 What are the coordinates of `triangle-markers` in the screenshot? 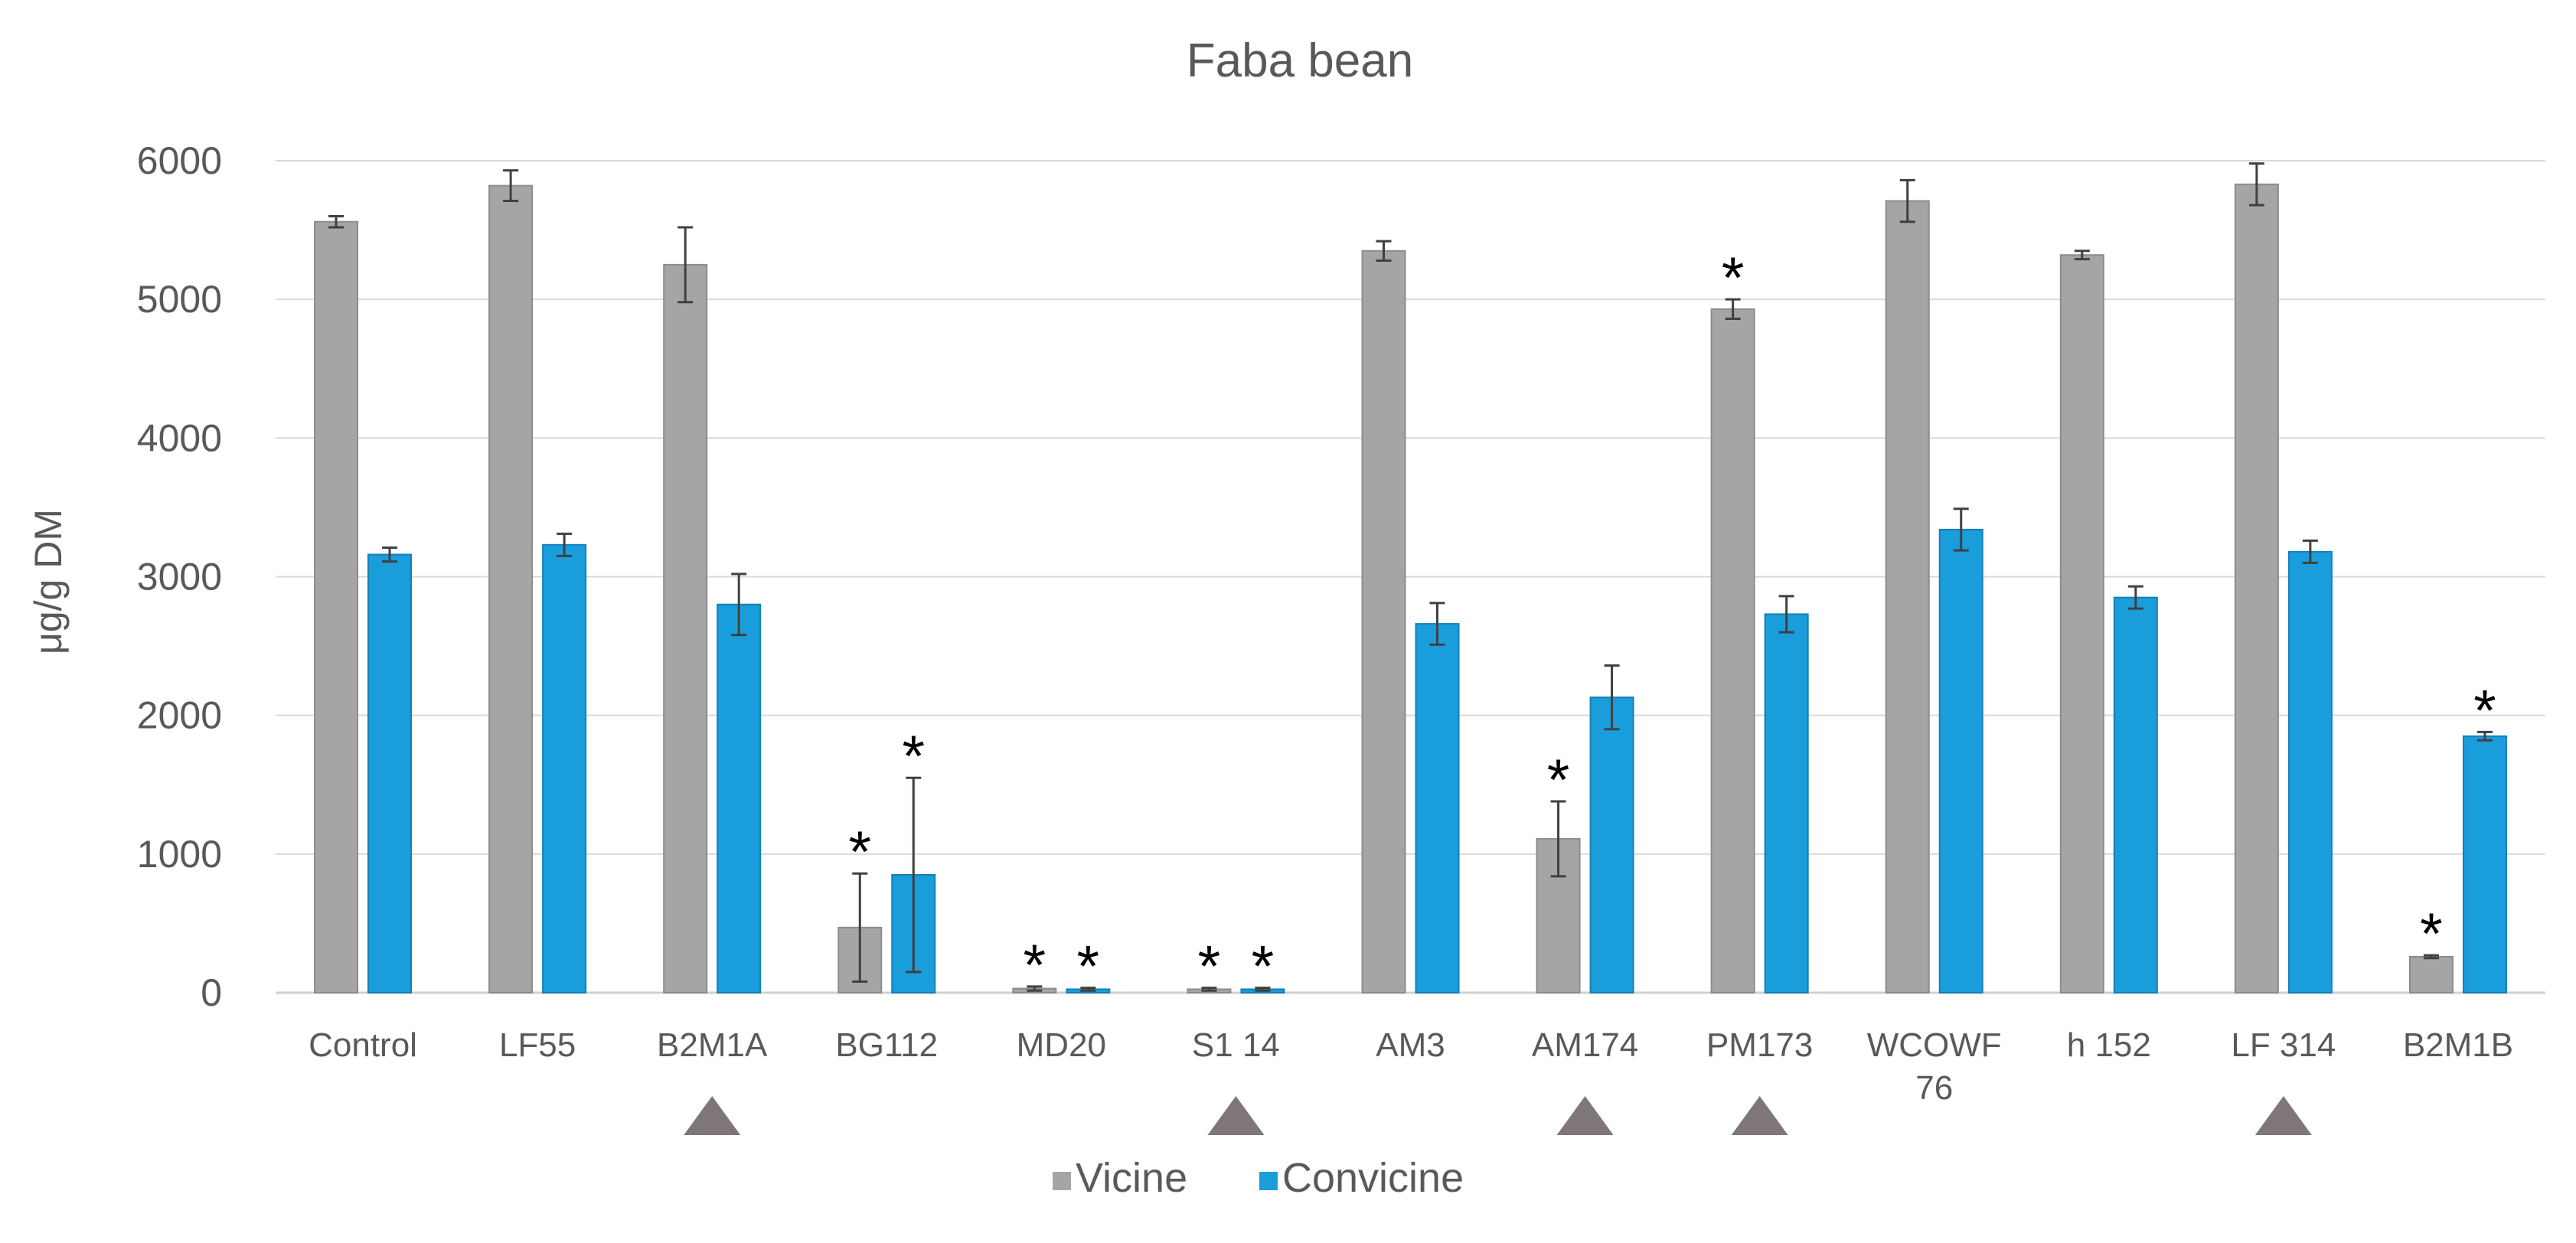 It's located at (1498, 1115).